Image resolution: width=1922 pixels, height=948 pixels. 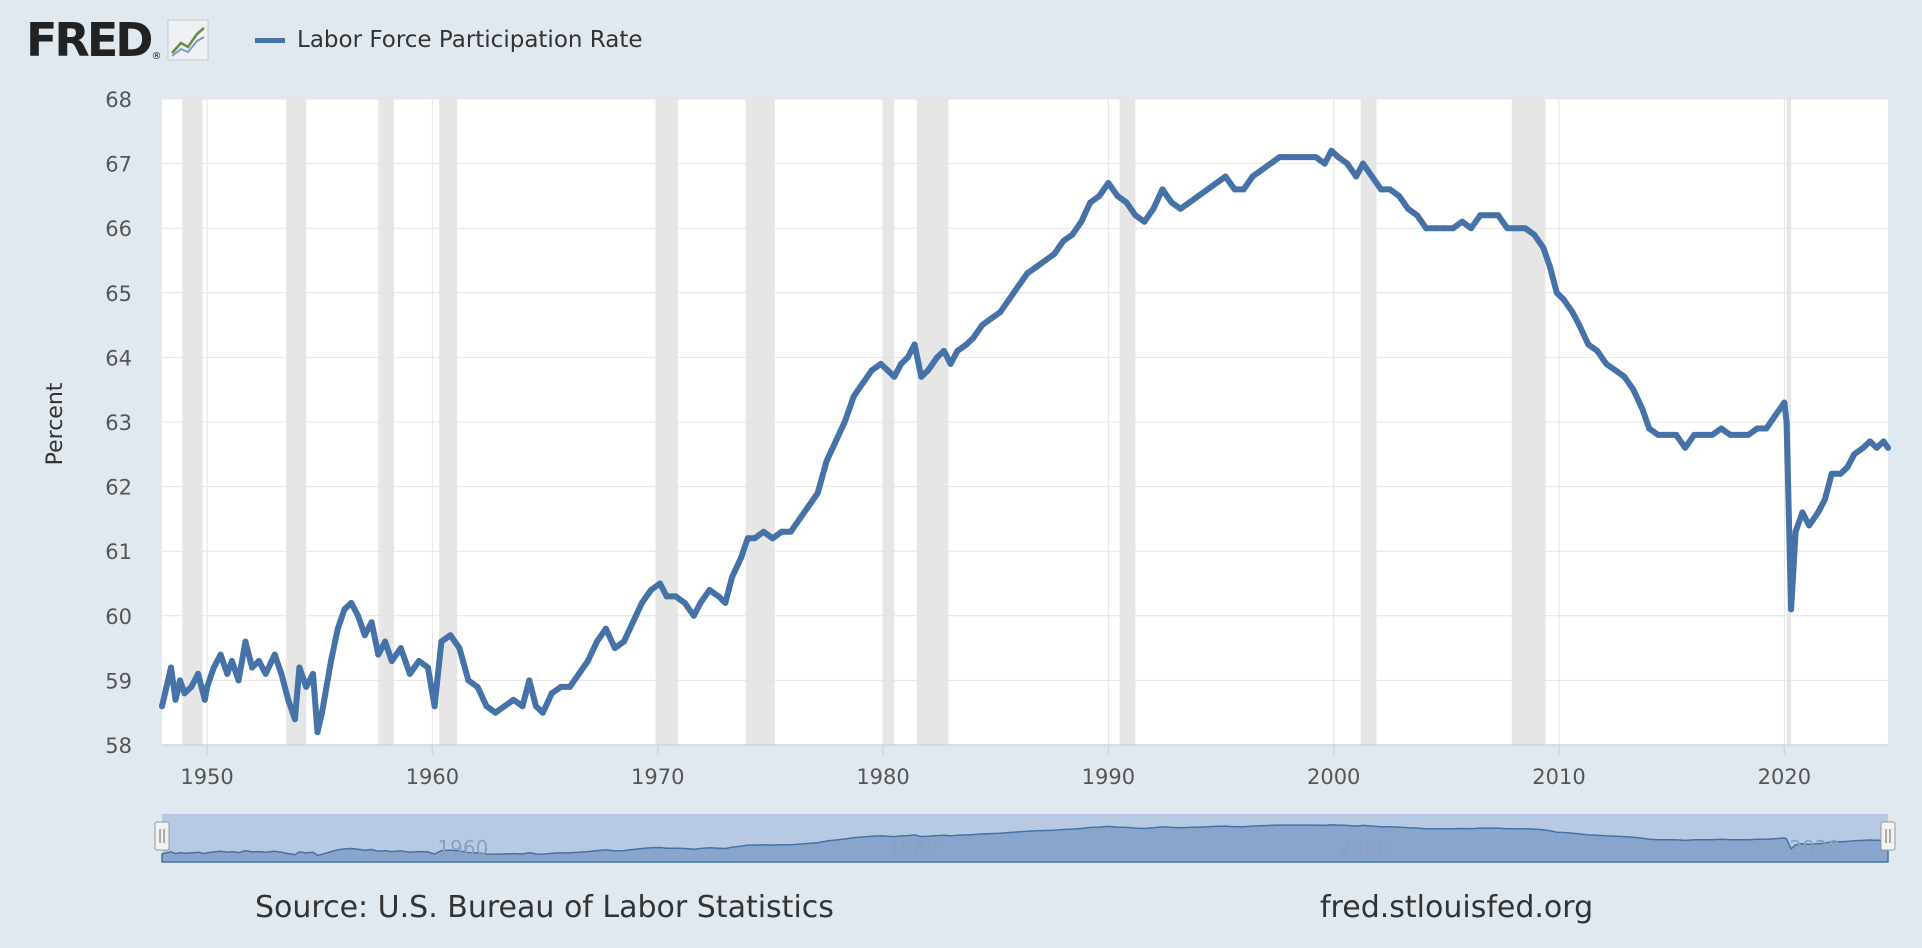 I want to click on x-tick-label: 2000, so click(x=1333, y=777).